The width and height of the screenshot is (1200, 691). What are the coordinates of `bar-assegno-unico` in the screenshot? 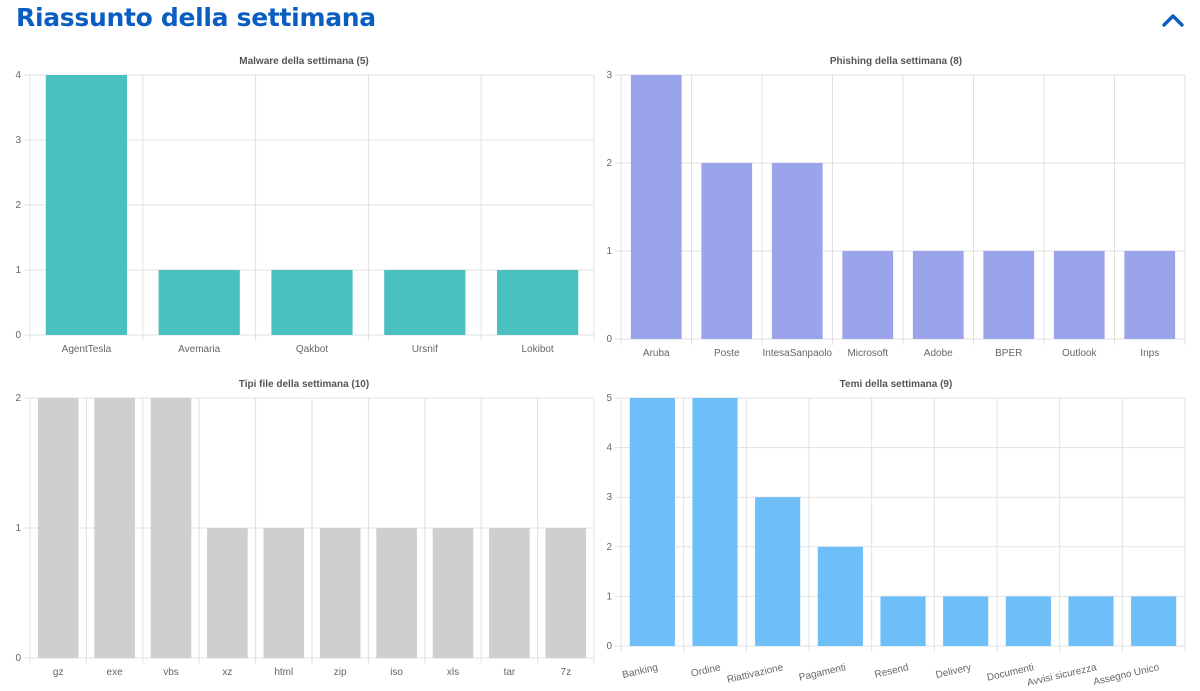 It's located at (1154, 621).